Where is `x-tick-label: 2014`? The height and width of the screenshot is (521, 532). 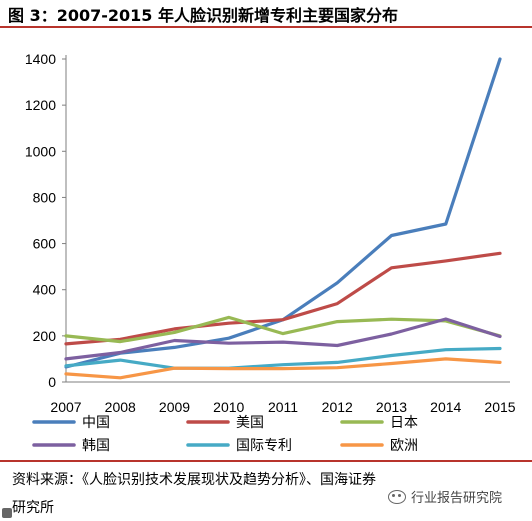 x-tick-label: 2014 is located at coordinates (445, 407).